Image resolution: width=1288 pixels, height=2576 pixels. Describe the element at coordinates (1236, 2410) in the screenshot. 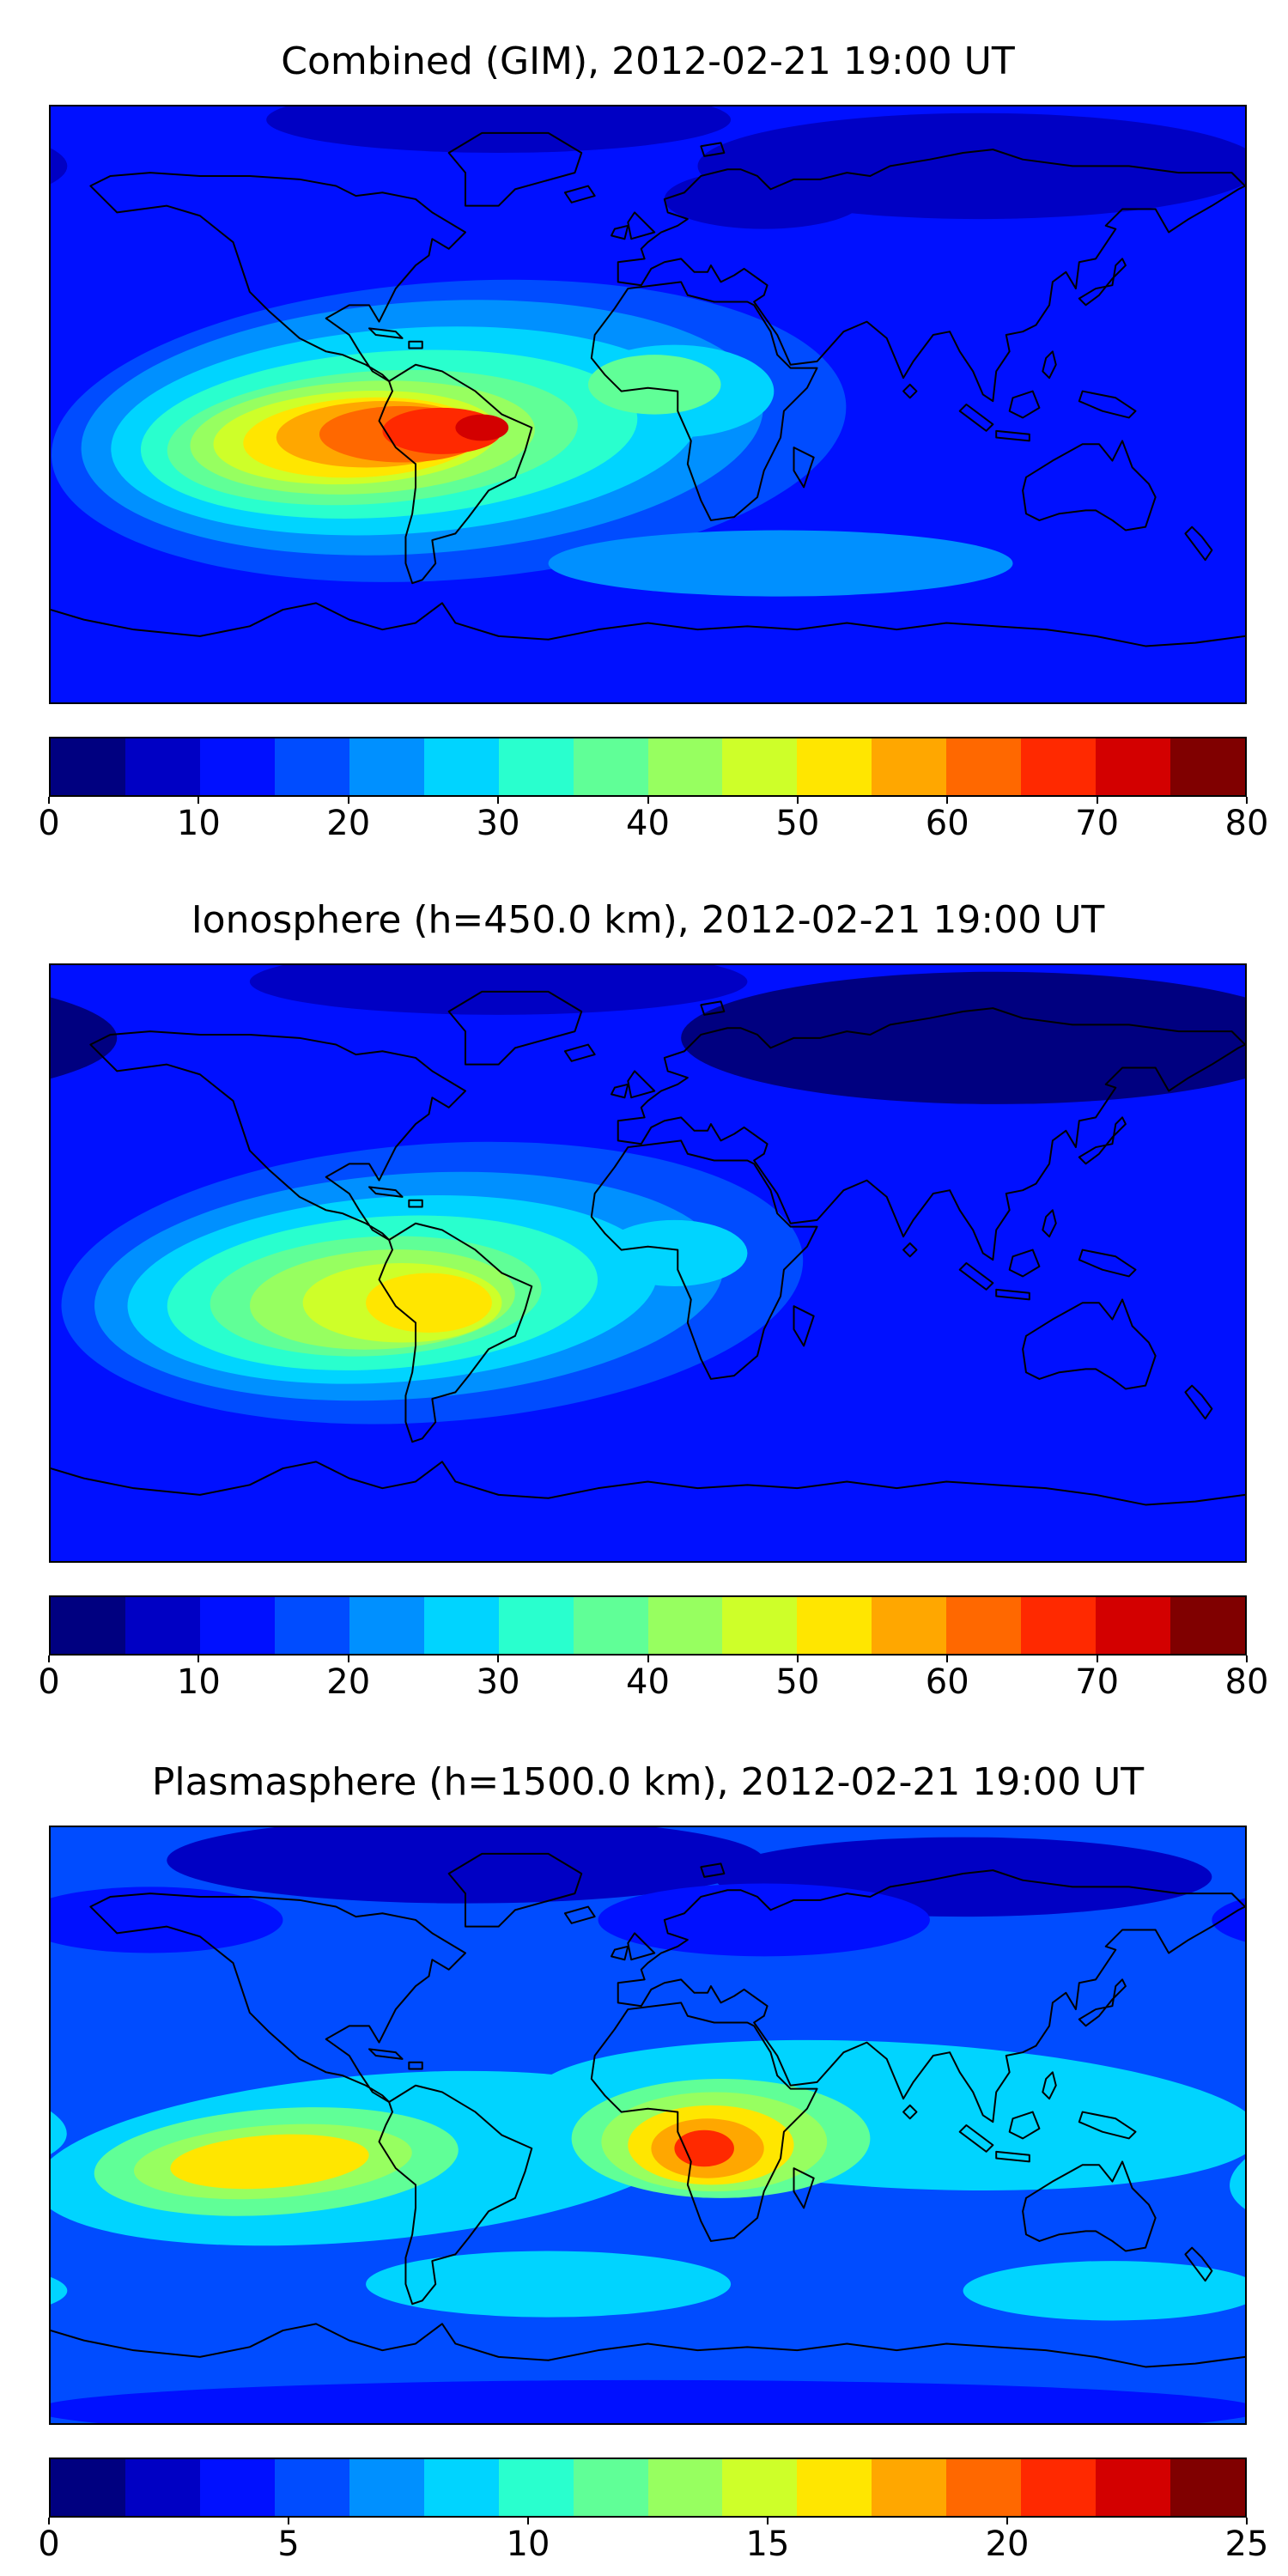

I see `contour-level-4.5` at that location.